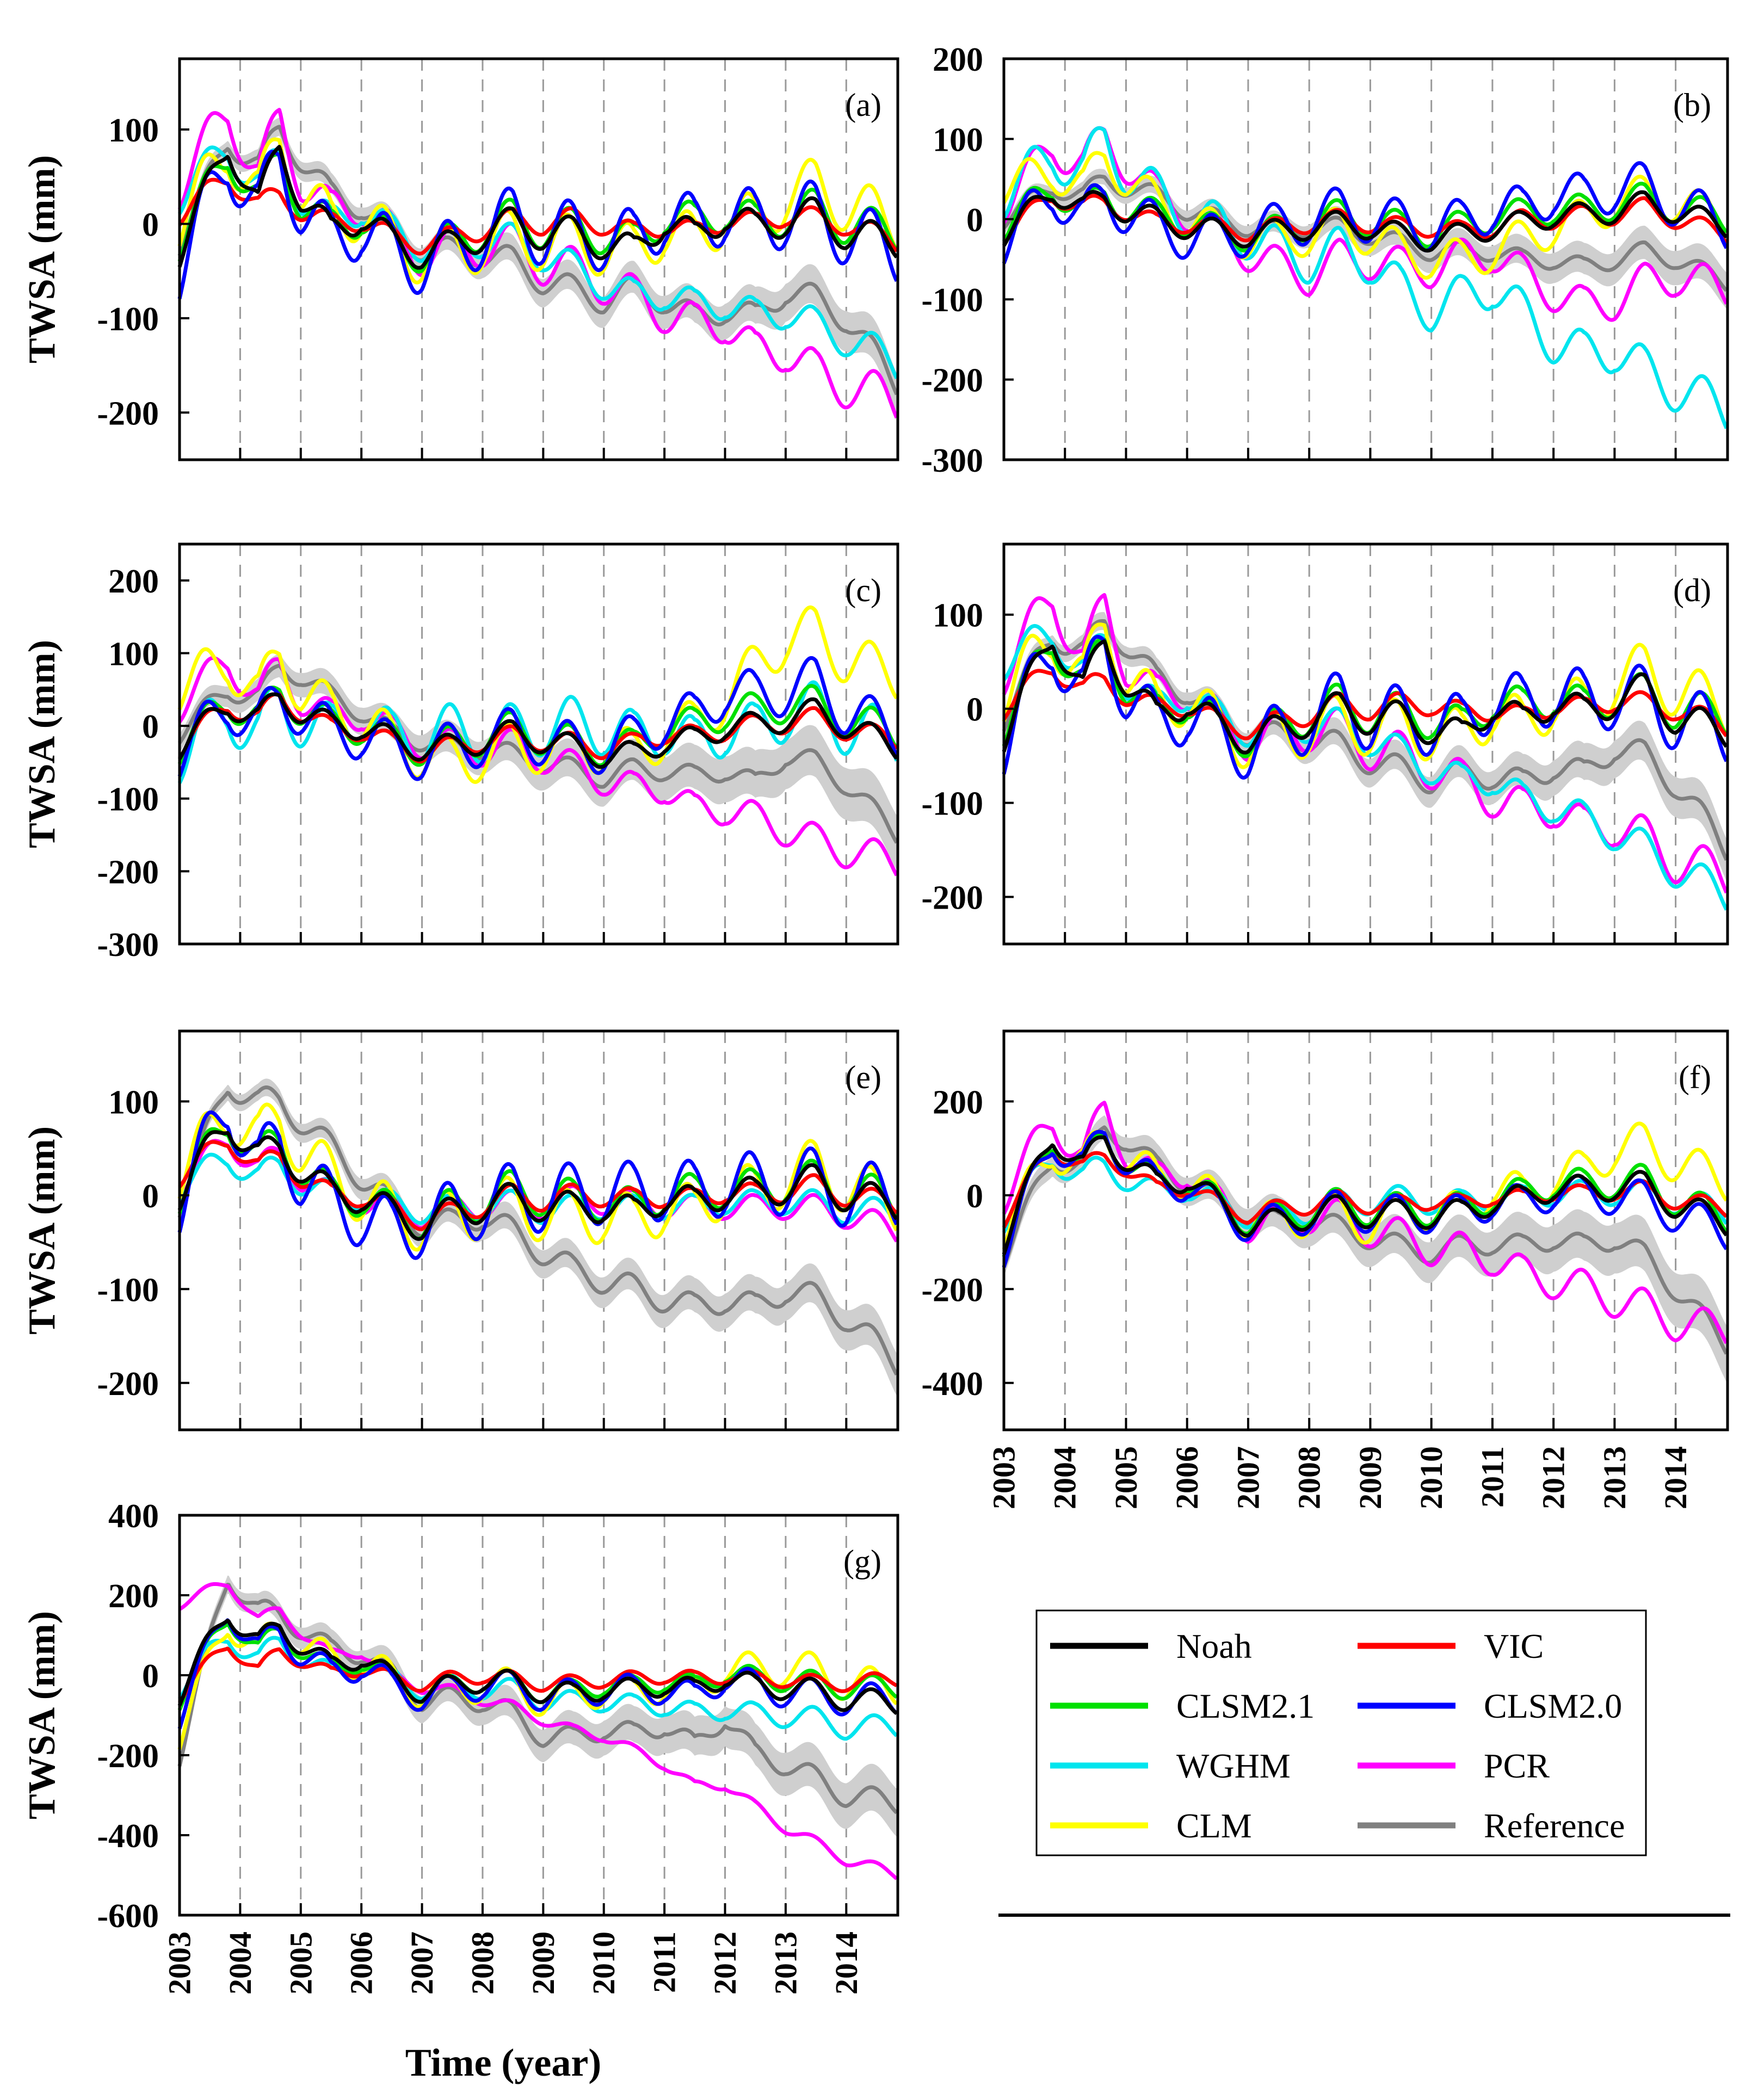 This screenshot has width=1764, height=2086. Describe the element at coordinates (1695, 1077) in the screenshot. I see `panel-label: (f)` at that location.